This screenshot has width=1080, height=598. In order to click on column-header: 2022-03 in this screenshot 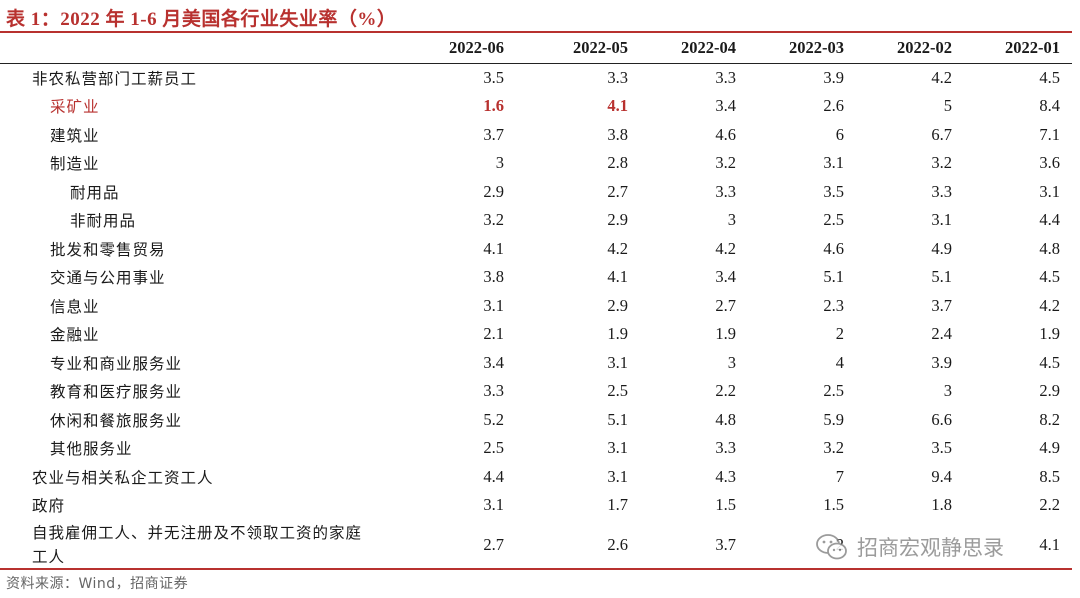, I will do `click(802, 49)`.